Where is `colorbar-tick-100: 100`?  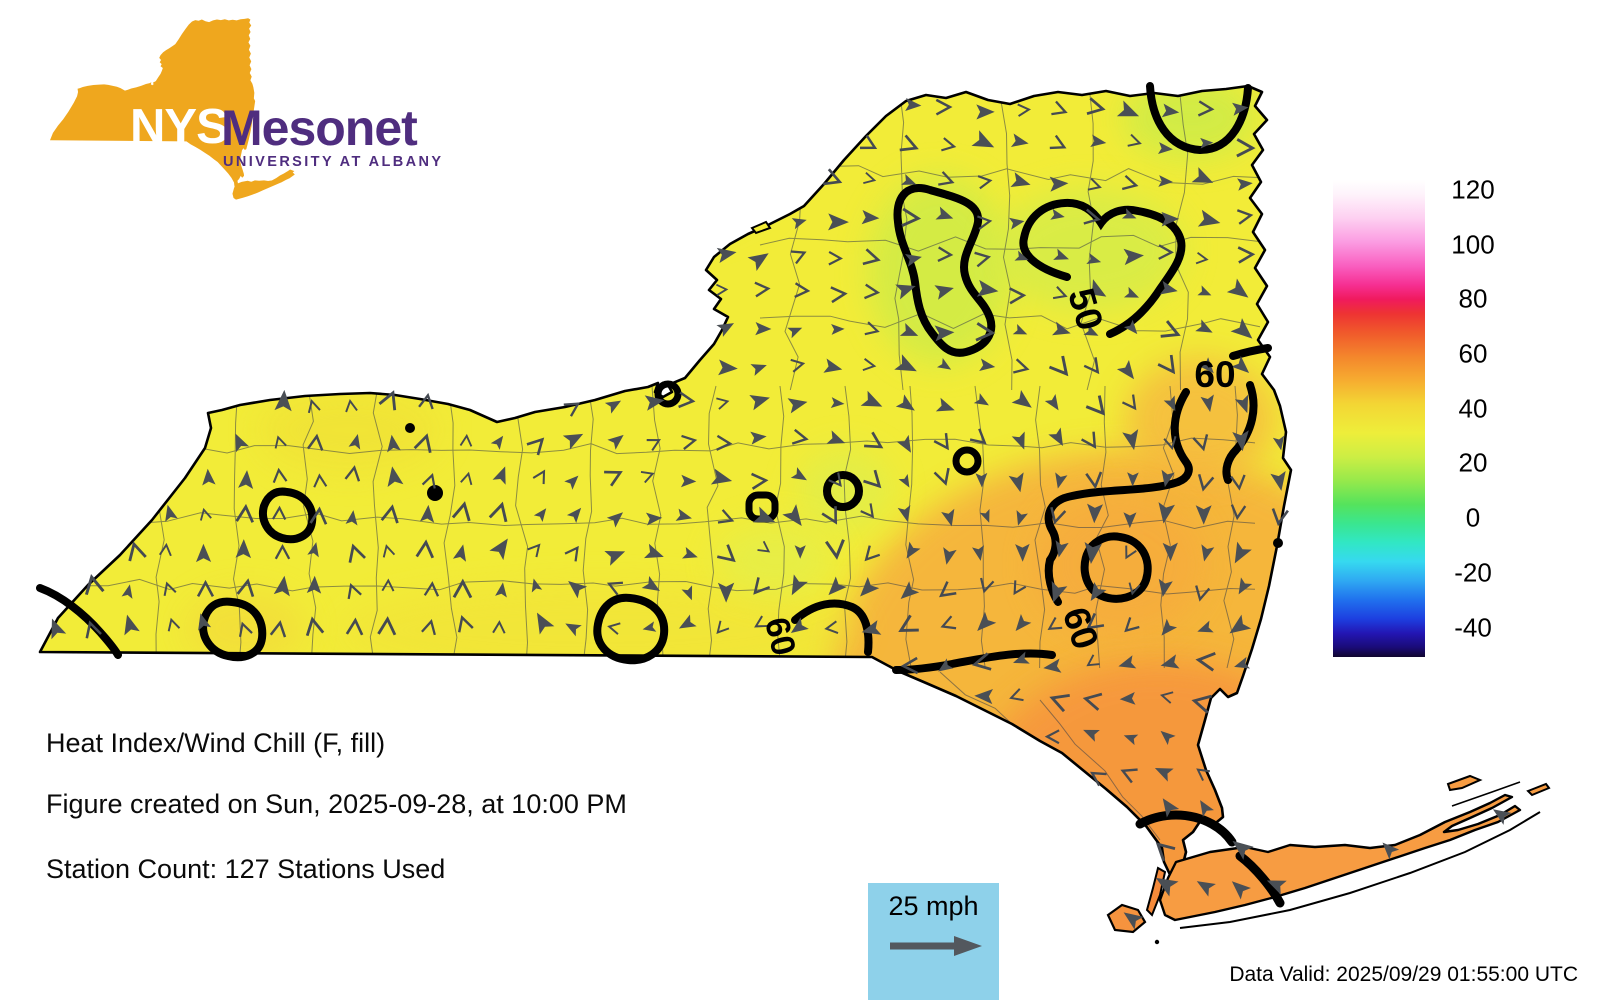
colorbar-tick-100: 100 is located at coordinates (1473, 244).